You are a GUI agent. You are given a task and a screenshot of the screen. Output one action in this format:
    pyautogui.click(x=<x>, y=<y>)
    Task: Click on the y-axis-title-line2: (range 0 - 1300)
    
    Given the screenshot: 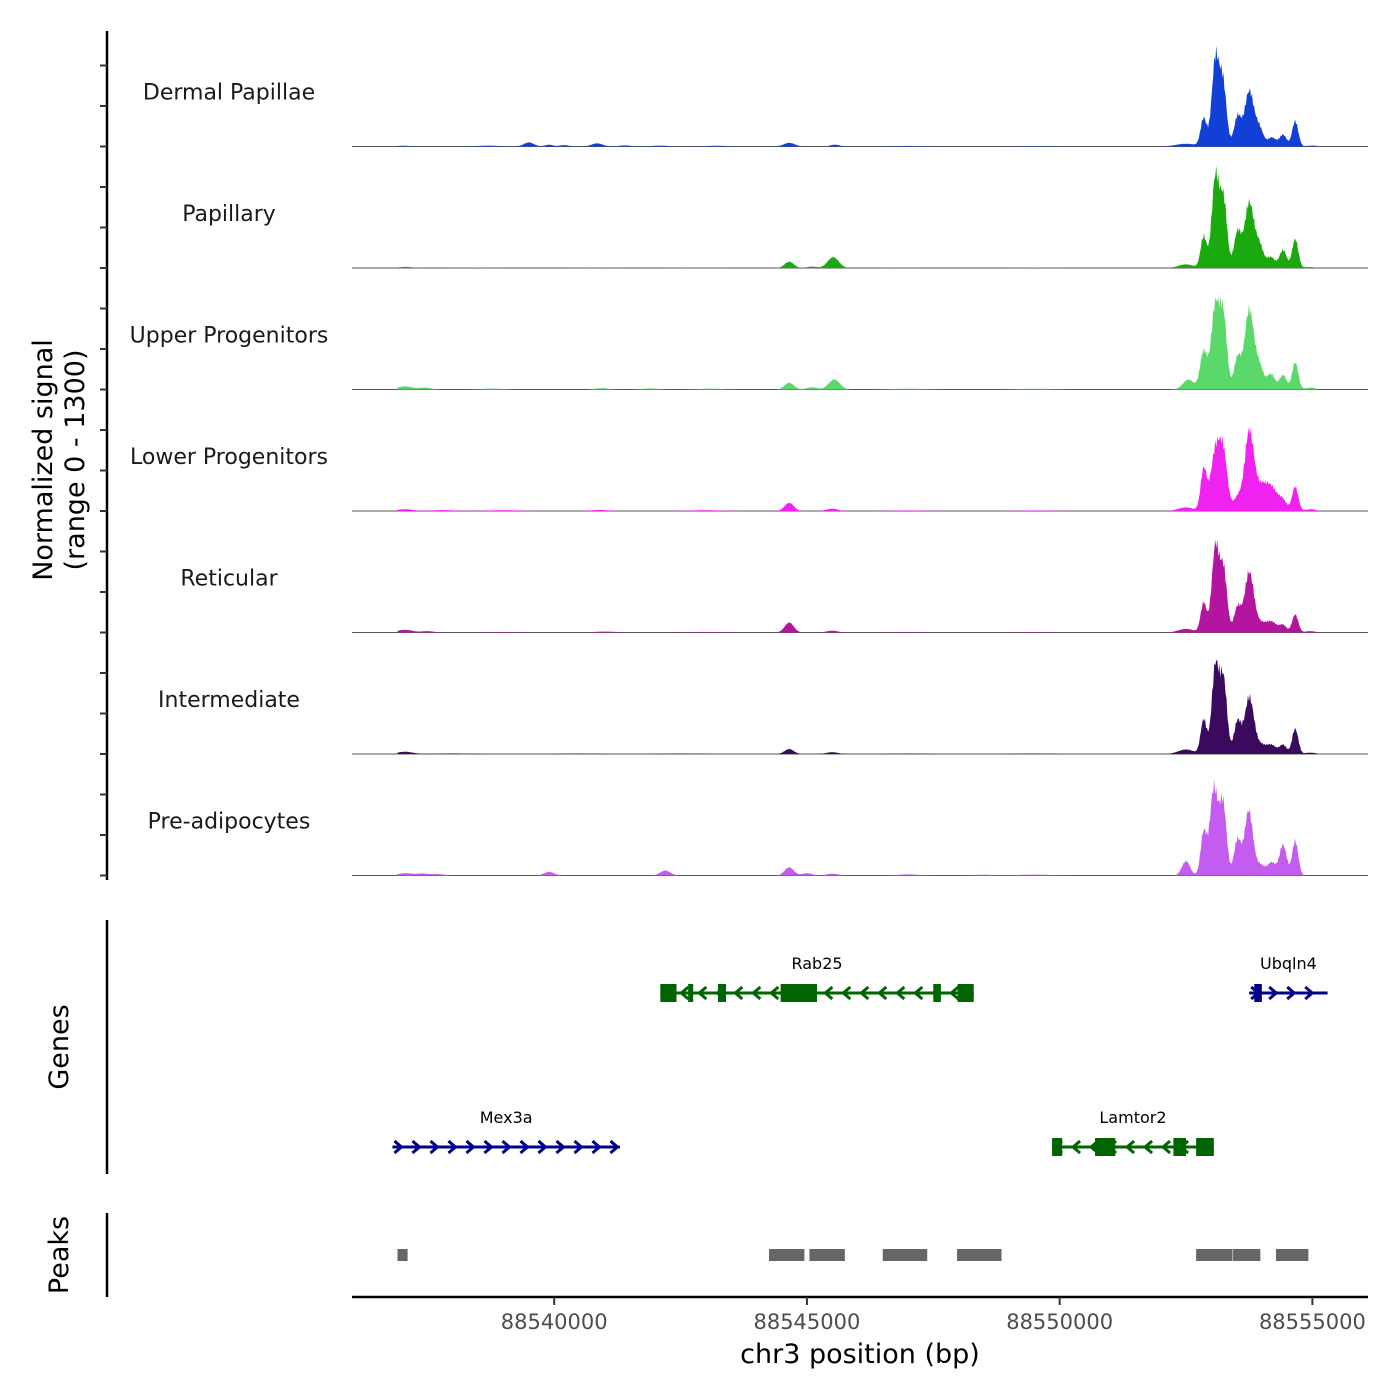 What is the action you would take?
    pyautogui.click(x=75, y=460)
    